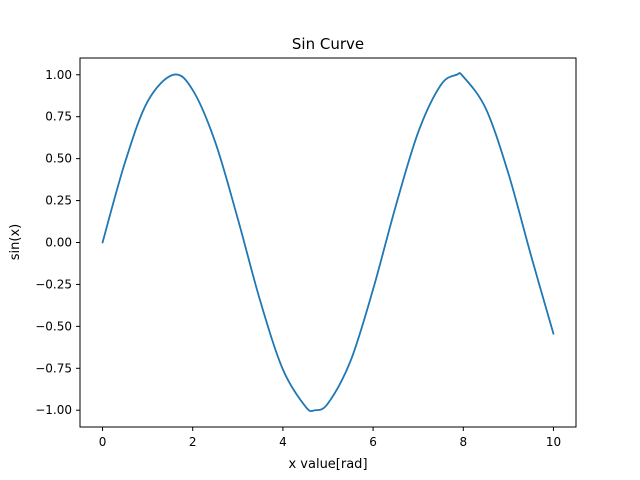  Describe the element at coordinates (58, 243) in the screenshot. I see `y-tick-label: 0.00` at that location.